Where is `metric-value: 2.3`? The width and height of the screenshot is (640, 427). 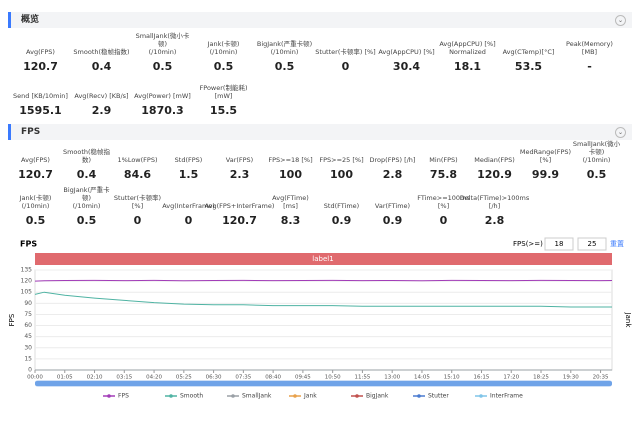
metric-value: 2.3 is located at coordinates (239, 174).